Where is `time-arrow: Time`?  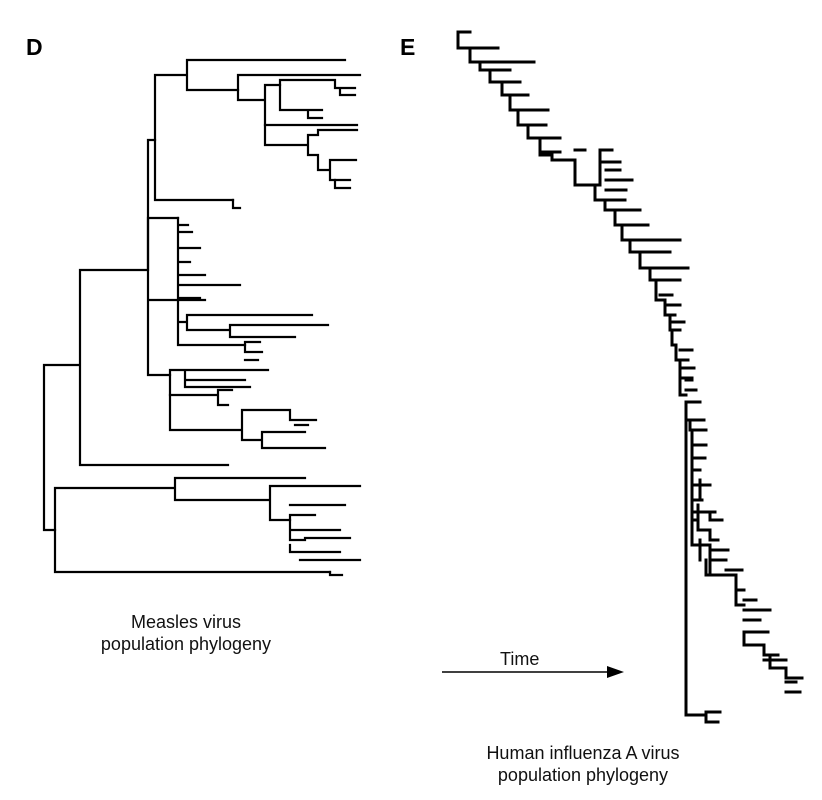
time-arrow: Time is located at coordinates (533, 663).